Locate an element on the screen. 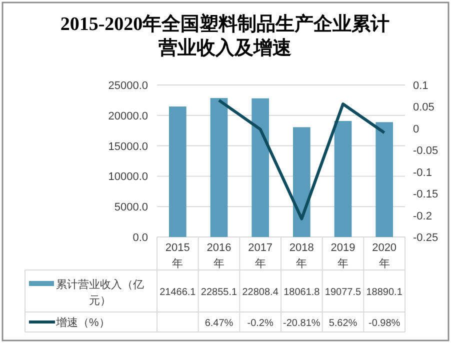  y2-tick-label: -0.05 is located at coordinates (425, 151).